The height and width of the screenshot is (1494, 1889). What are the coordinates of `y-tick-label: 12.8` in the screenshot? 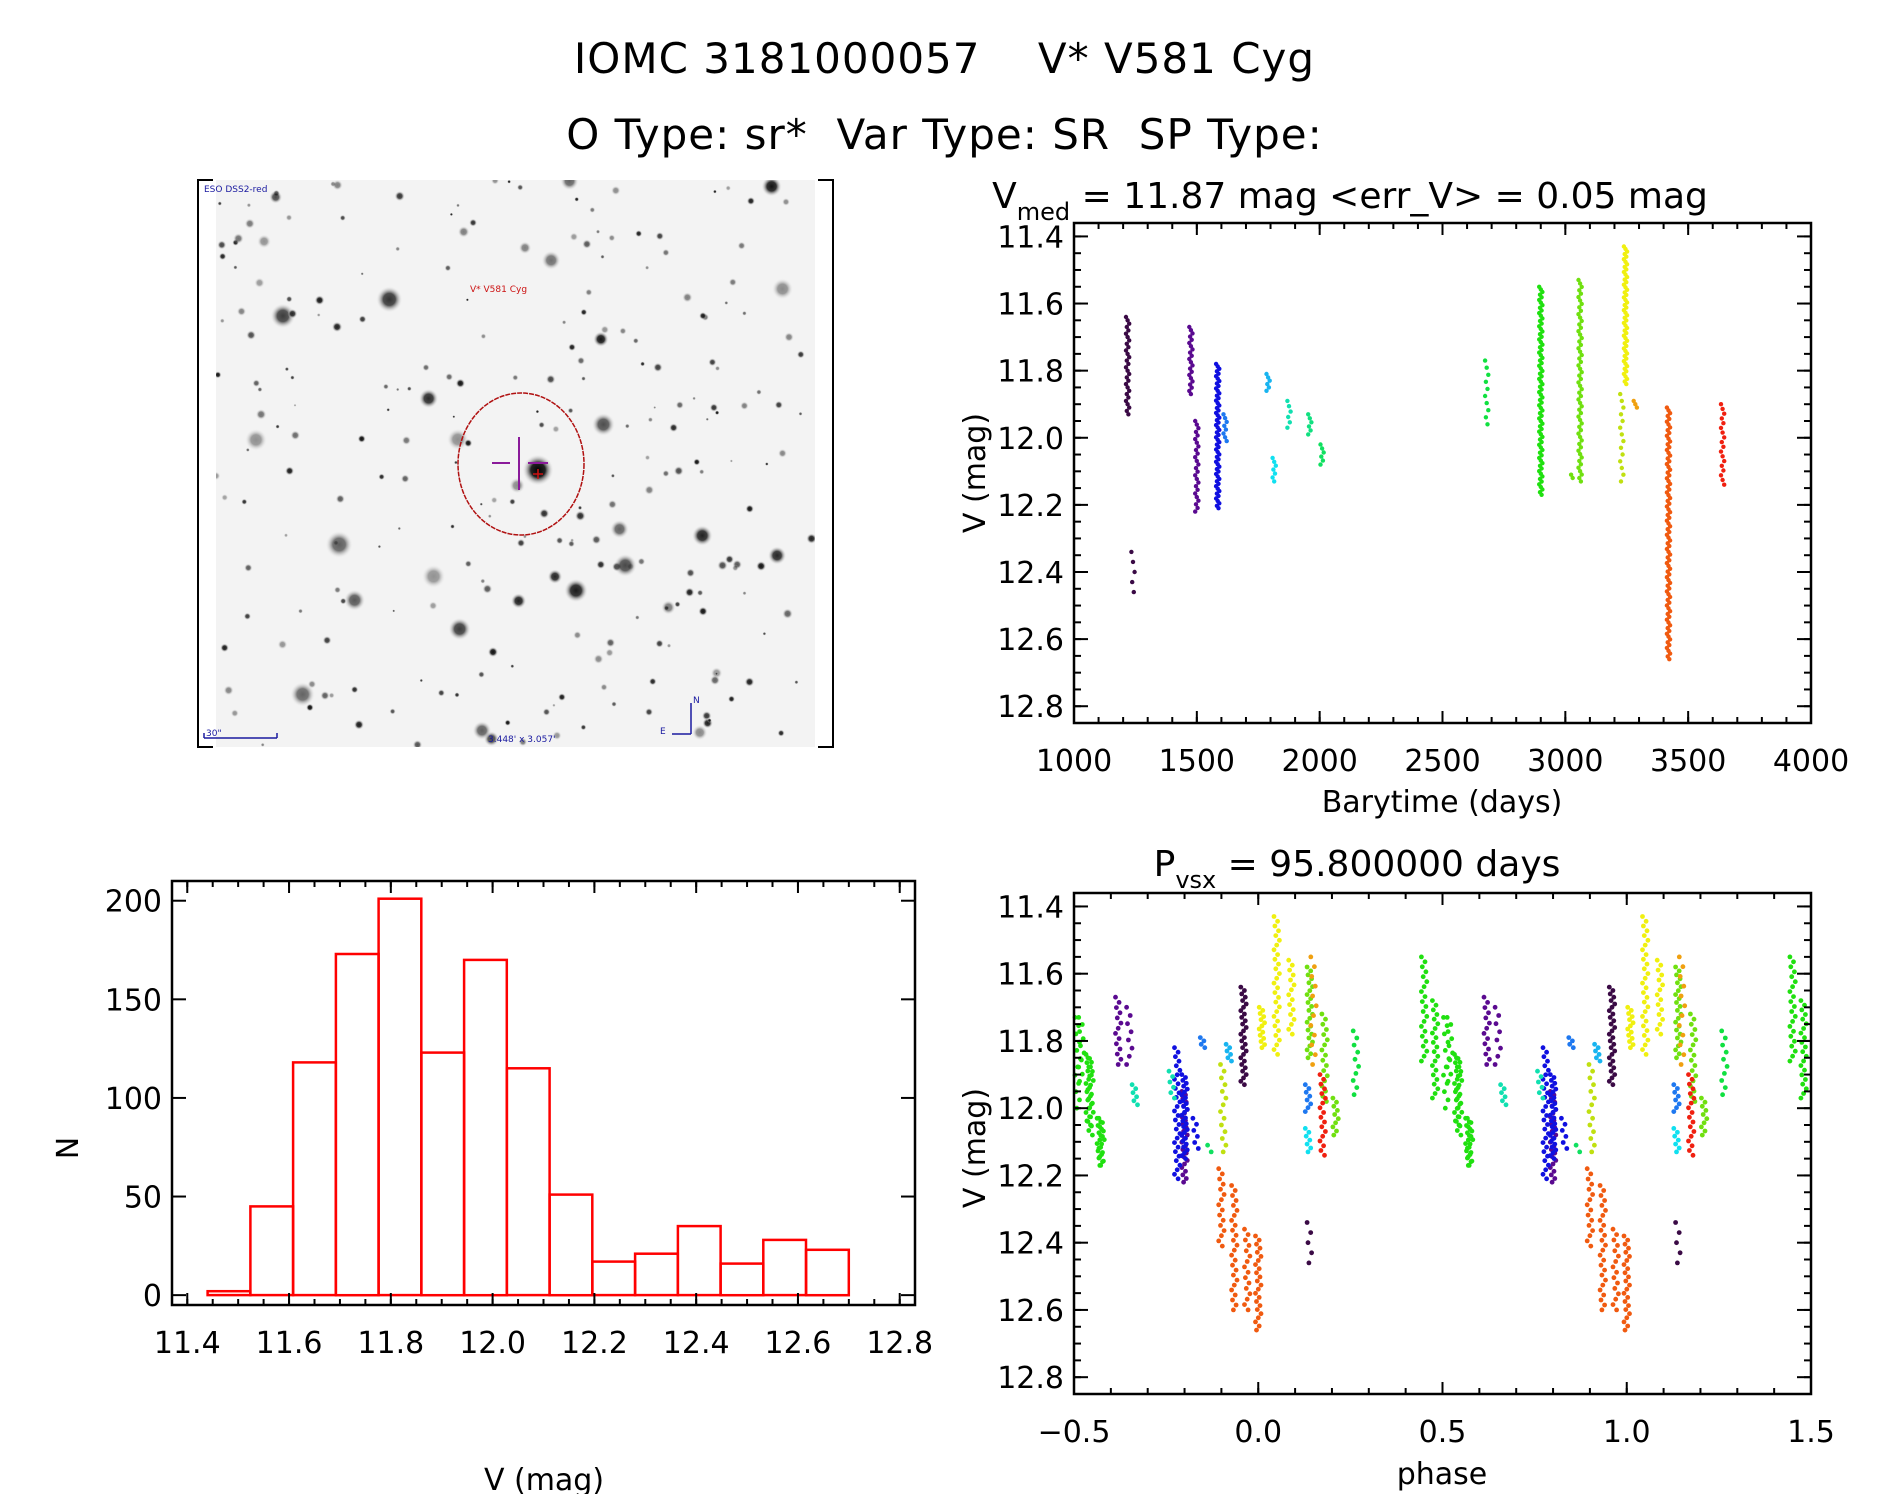 It's located at (1030, 707).